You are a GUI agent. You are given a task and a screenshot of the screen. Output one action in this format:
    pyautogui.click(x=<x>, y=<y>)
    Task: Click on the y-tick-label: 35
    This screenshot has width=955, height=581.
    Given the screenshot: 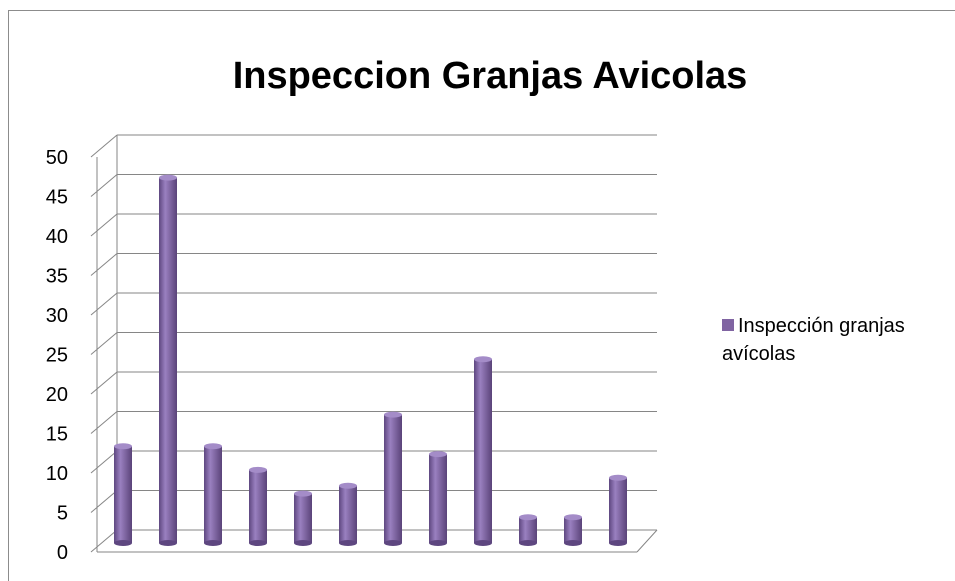 What is the action you would take?
    pyautogui.click(x=57, y=277)
    